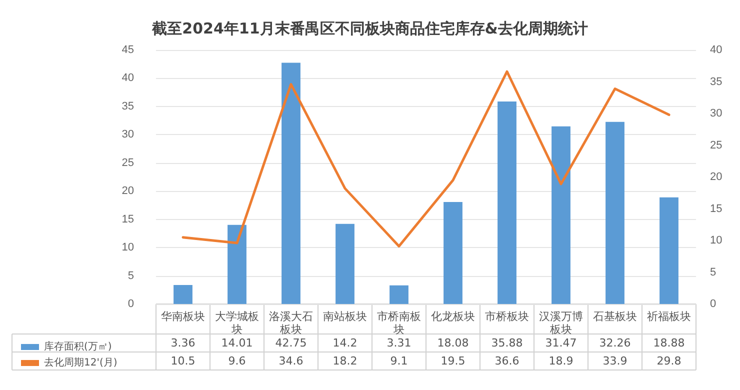 The height and width of the screenshot is (390, 740). I want to click on data-label: 31.47, so click(561, 343).